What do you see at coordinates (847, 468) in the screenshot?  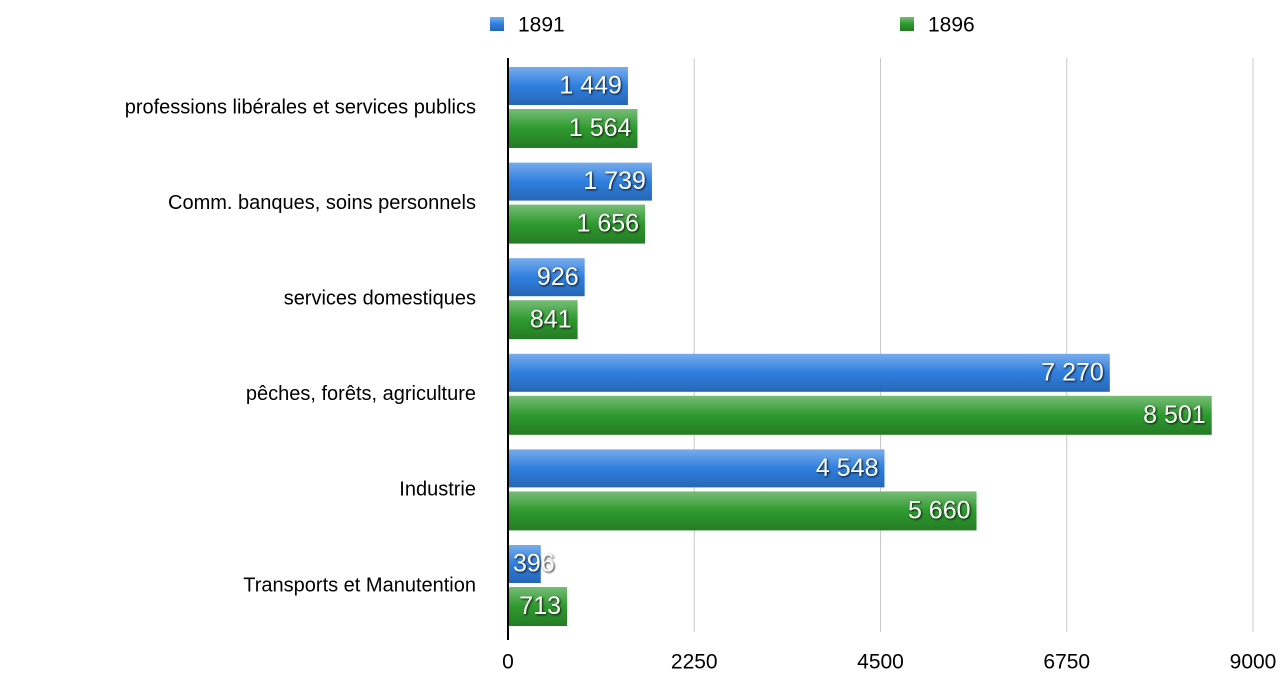 I see `value-label: 4 548` at bounding box center [847, 468].